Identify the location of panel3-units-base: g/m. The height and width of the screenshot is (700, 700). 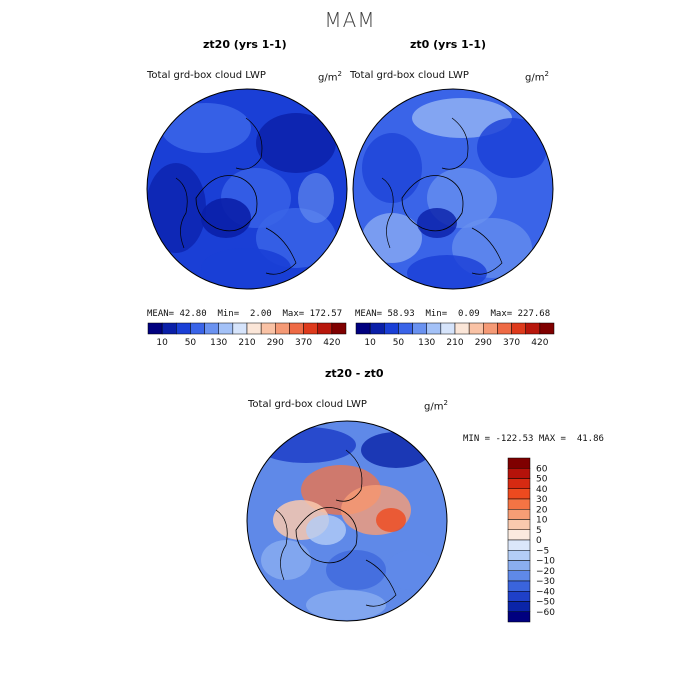
(434, 407).